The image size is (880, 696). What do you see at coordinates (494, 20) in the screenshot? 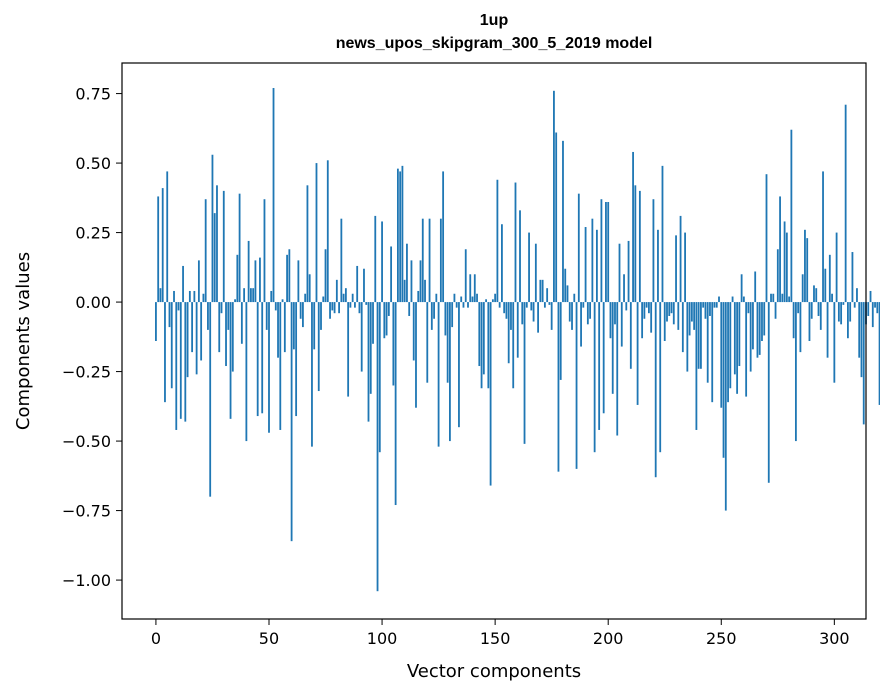
I see `chart-title: 1up` at bounding box center [494, 20].